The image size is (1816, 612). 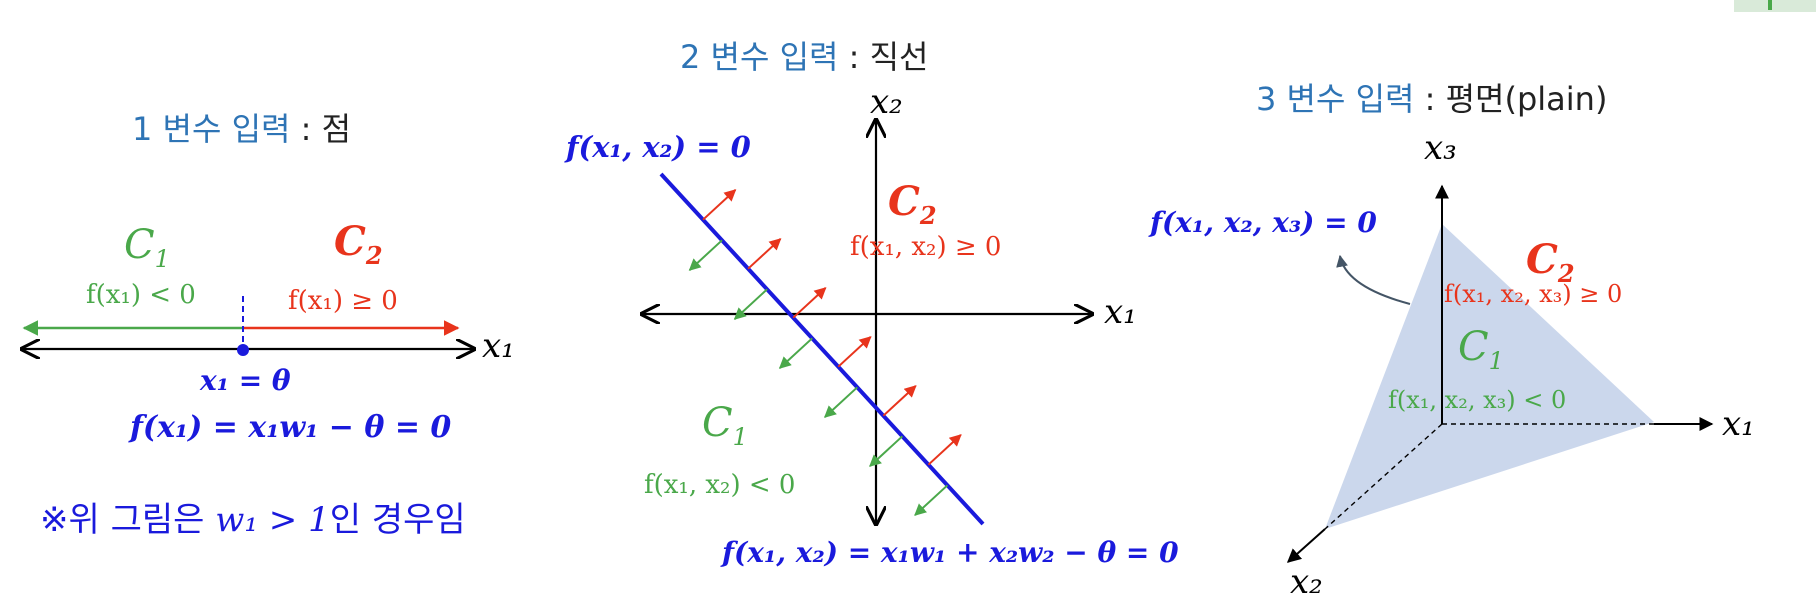 I want to click on p2-title: 2 변수 입력 : 직선, so click(x=804, y=55).